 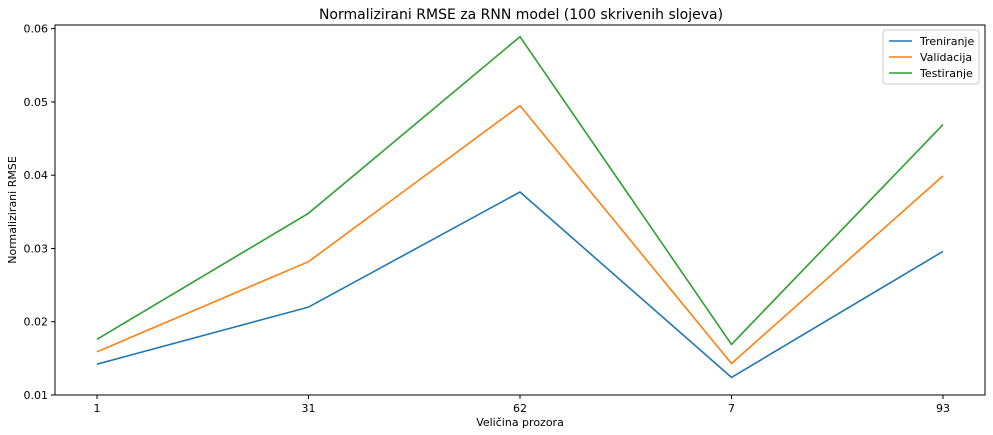 I want to click on x-tick-label: 31, so click(x=309, y=408).